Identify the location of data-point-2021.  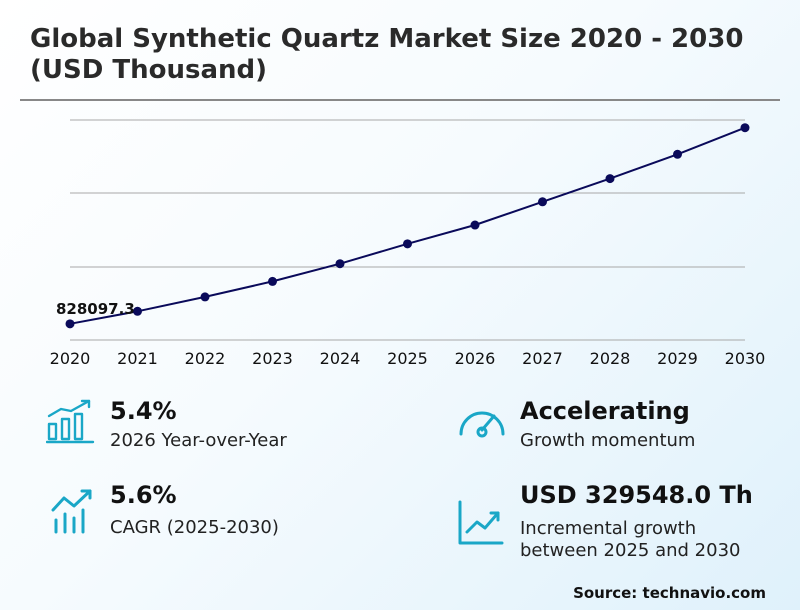
(137, 311).